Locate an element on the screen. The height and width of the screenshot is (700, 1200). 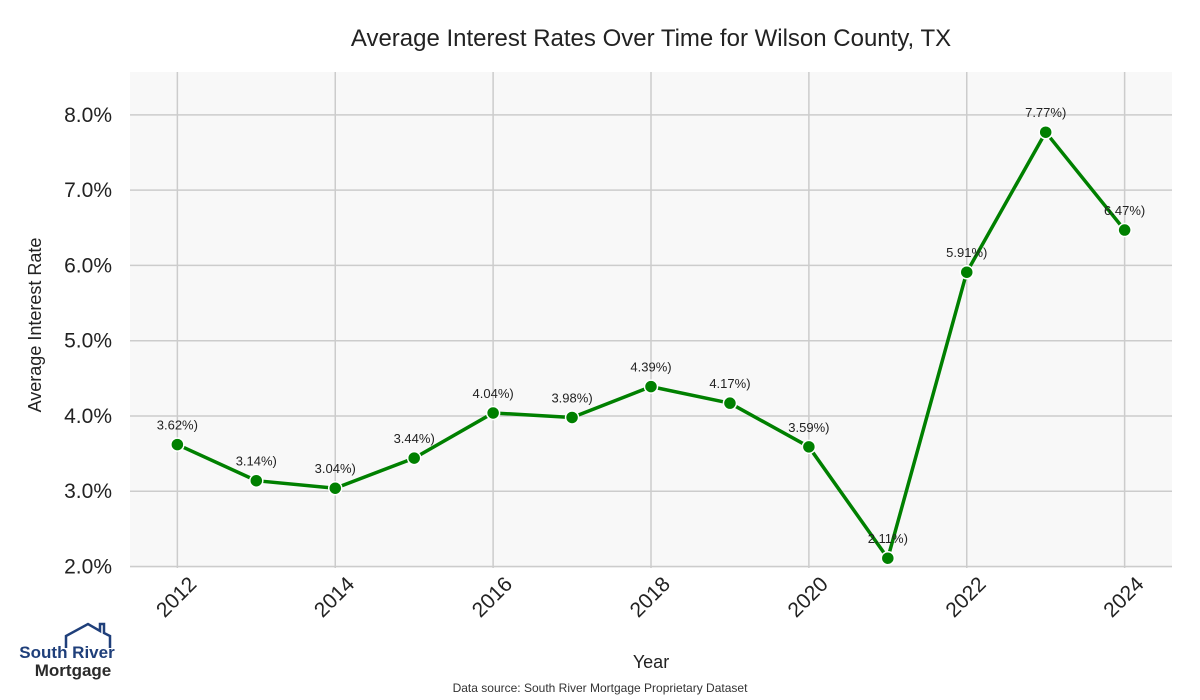
data-label: 2.11%) is located at coordinates (888, 538).